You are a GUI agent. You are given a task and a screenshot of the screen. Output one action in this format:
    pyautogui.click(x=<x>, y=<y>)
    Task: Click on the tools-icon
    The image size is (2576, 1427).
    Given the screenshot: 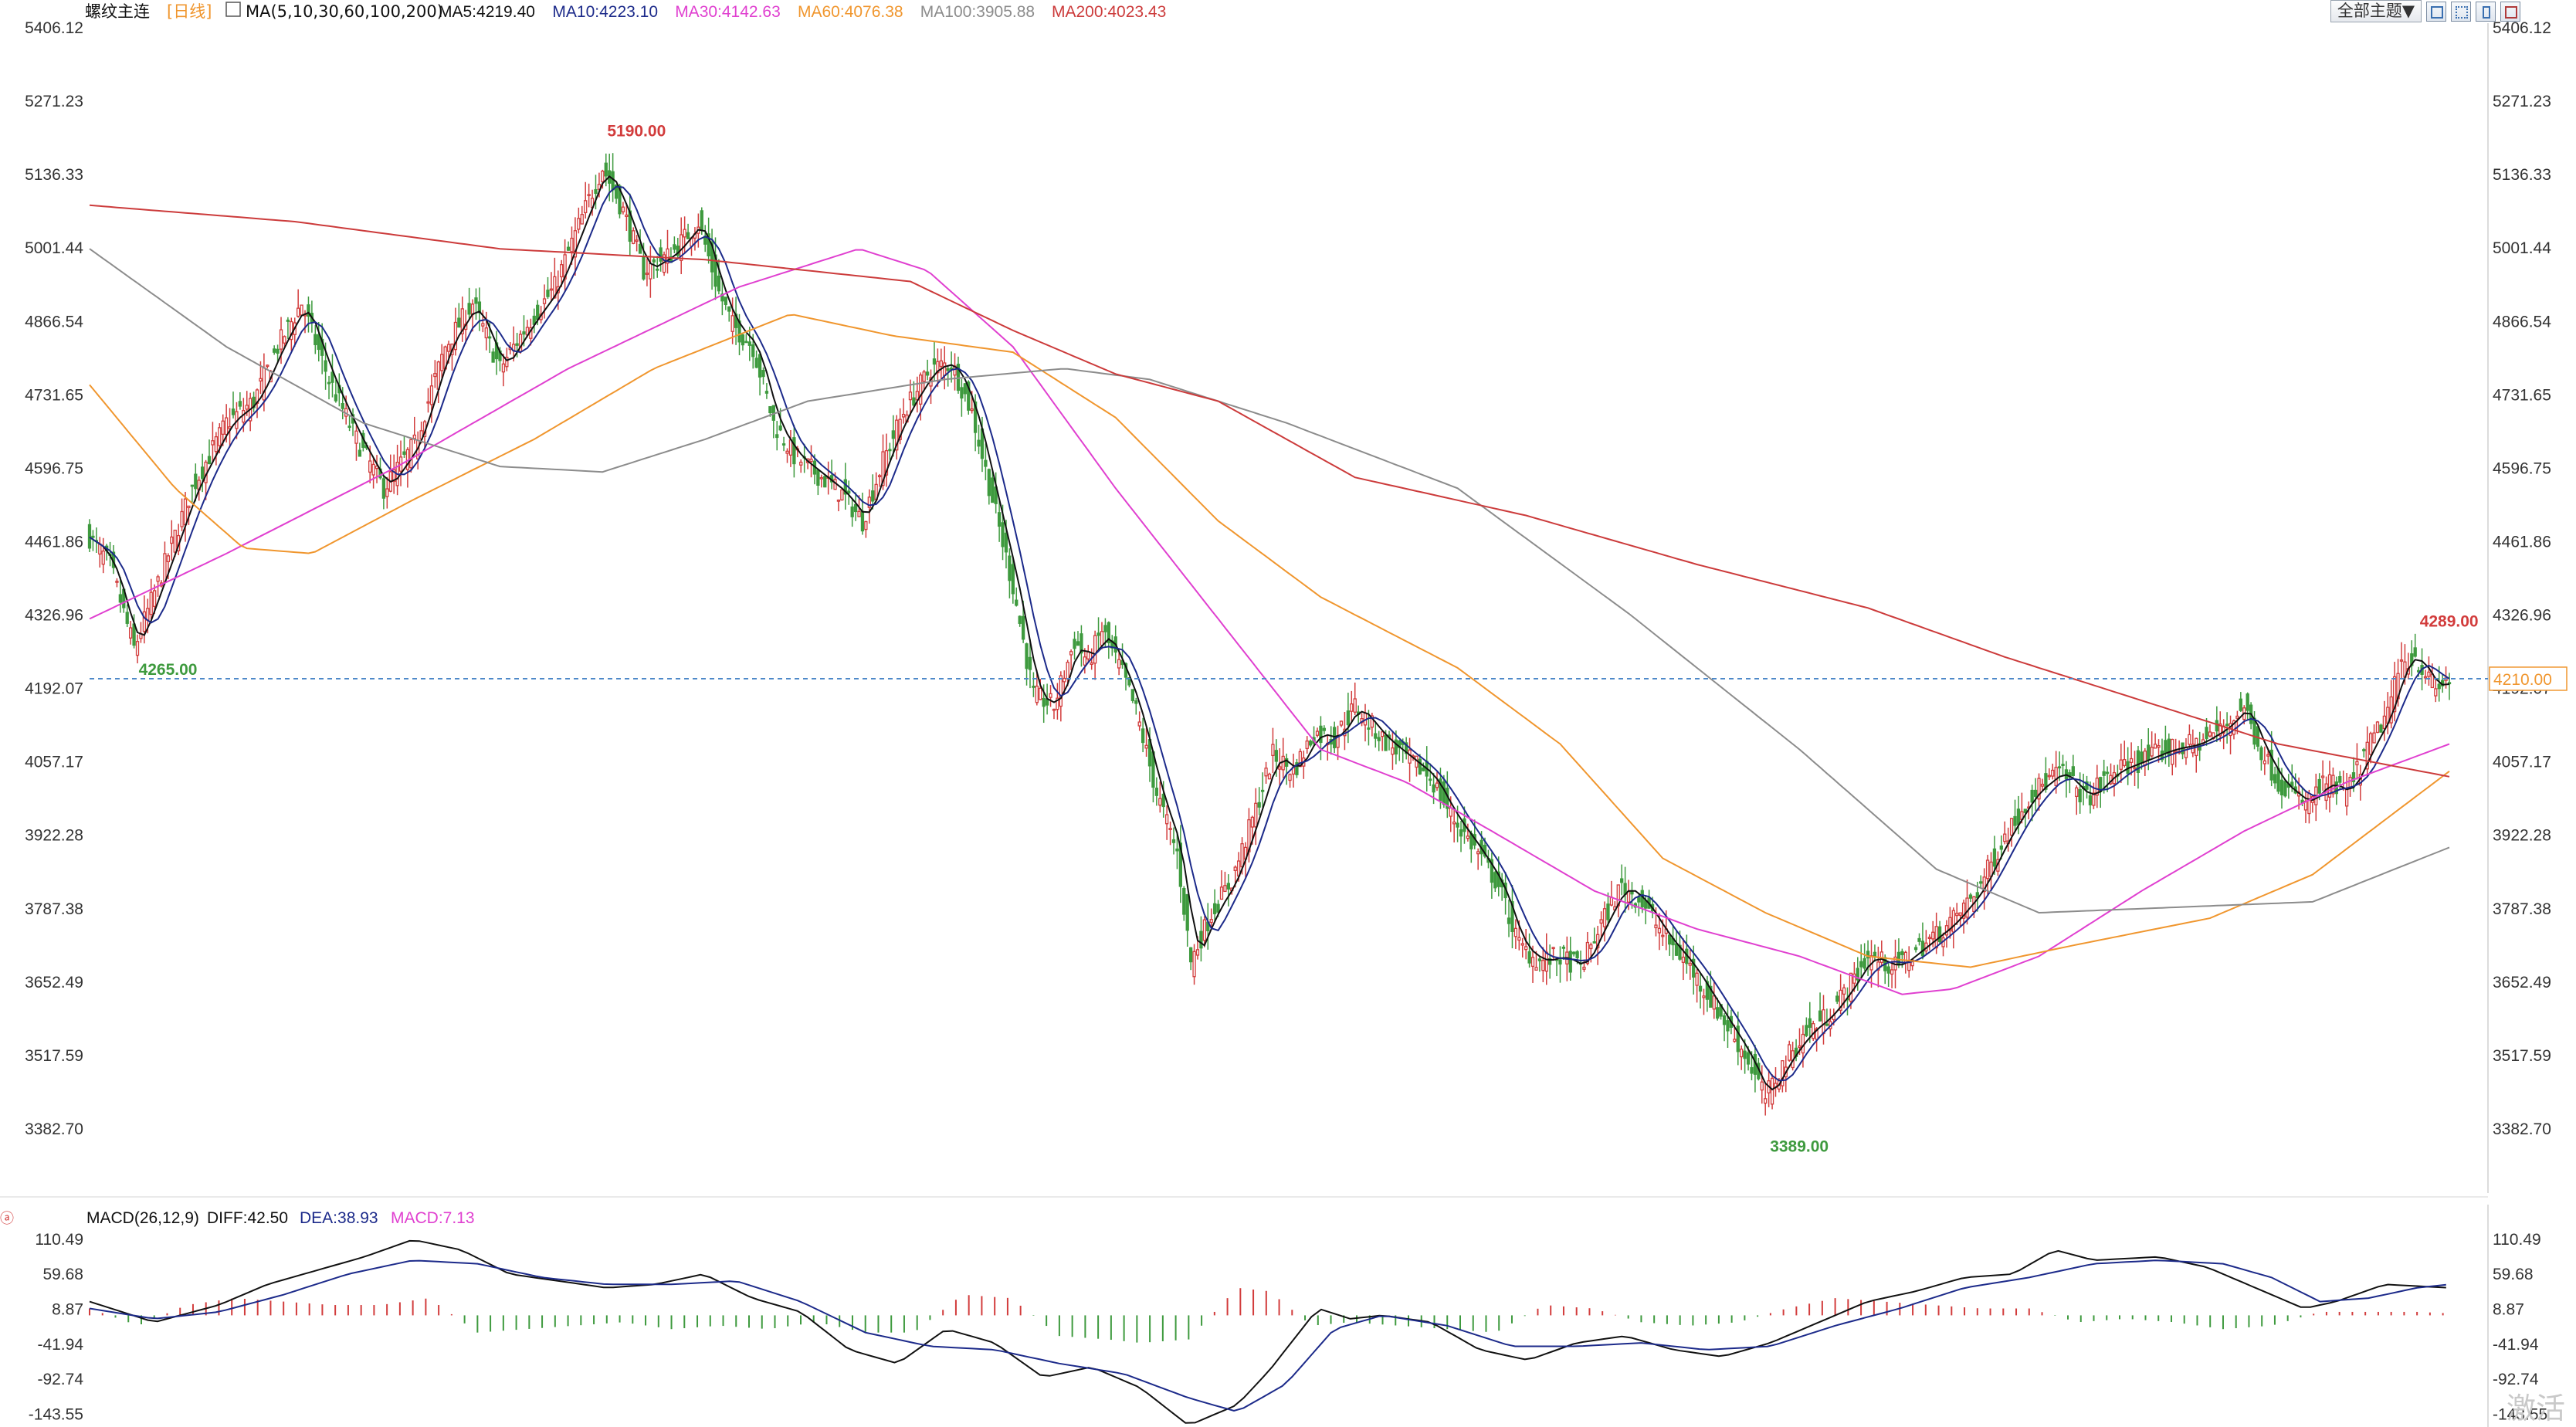 What is the action you would take?
    pyautogui.click(x=2510, y=11)
    